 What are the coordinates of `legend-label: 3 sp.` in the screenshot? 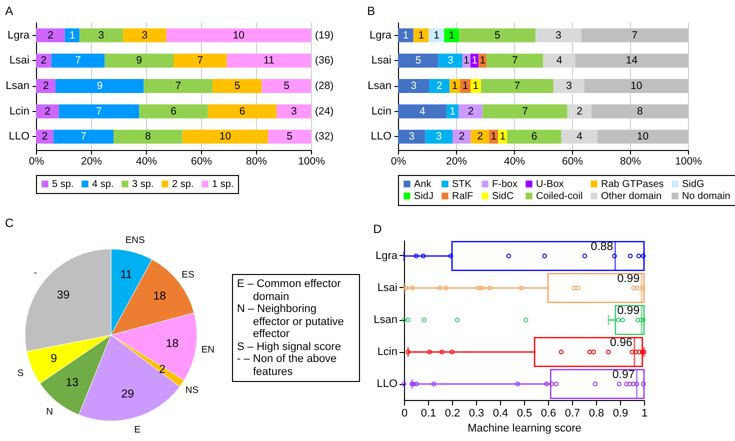 It's located at (143, 184).